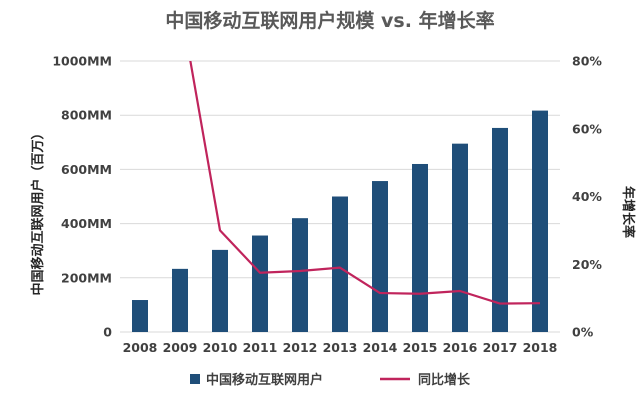 This screenshot has width=641, height=407. I want to click on legend-line-label: 同比增长, so click(444, 380).